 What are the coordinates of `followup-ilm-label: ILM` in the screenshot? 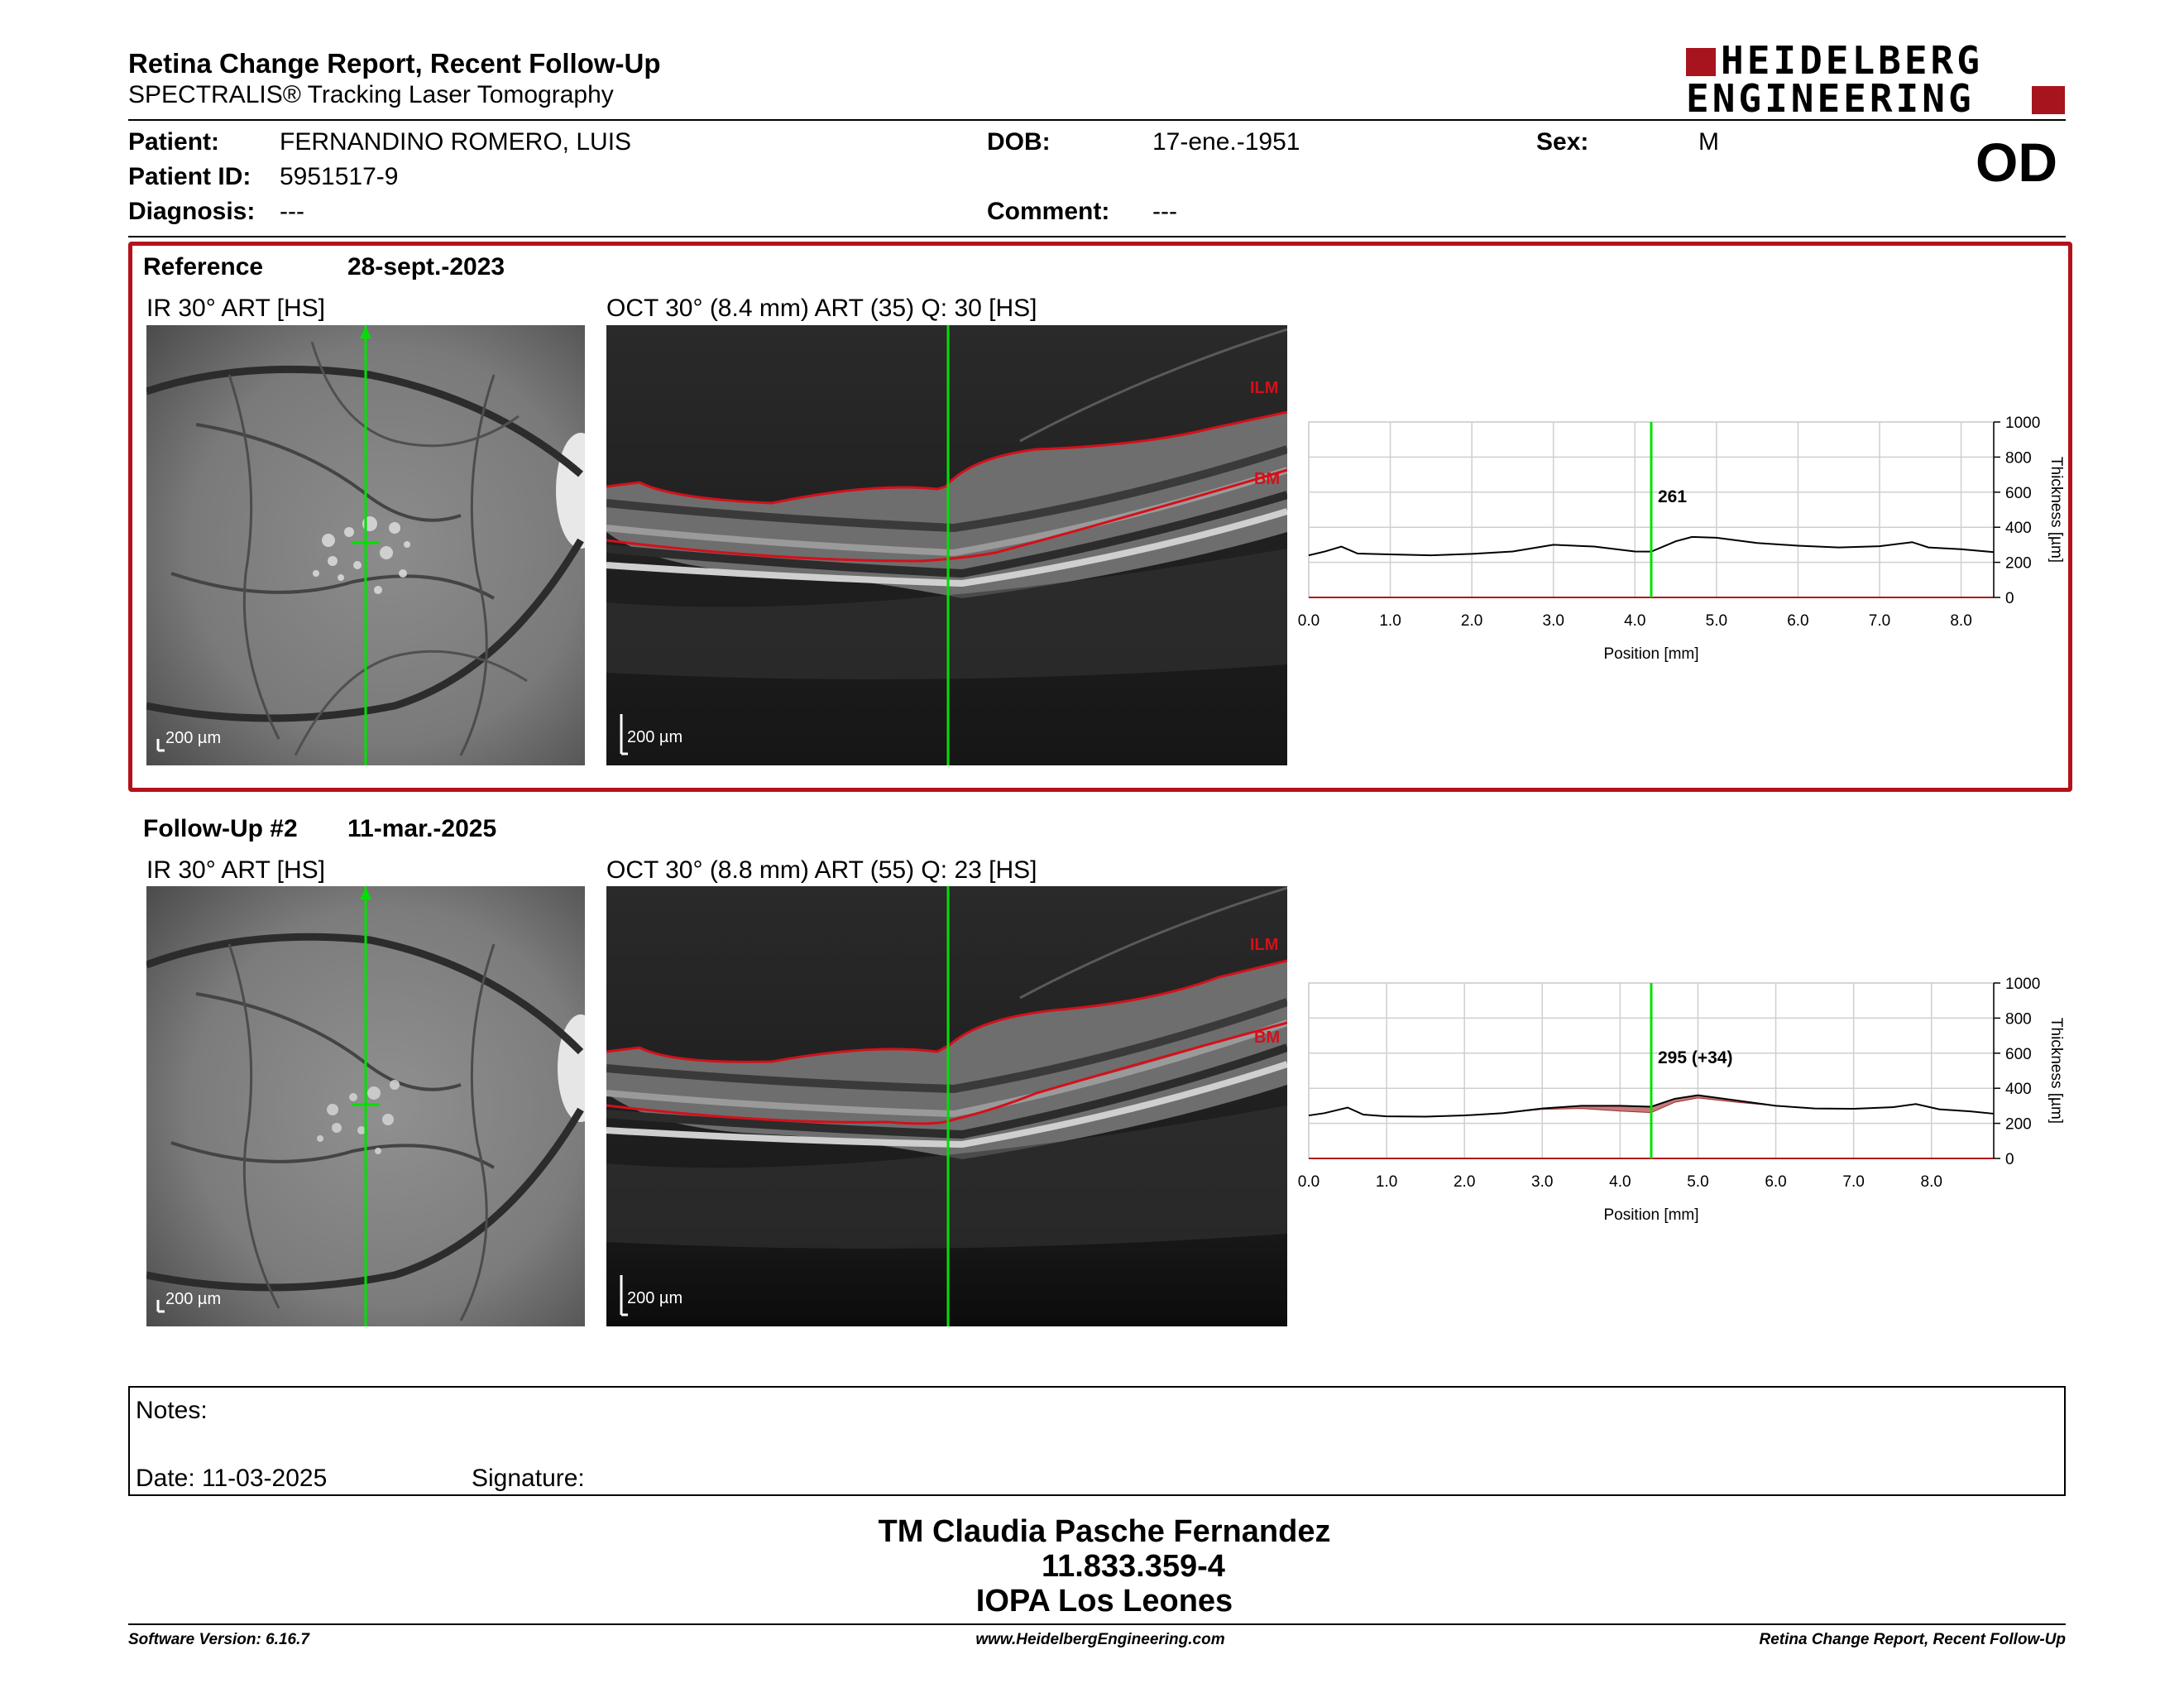 It's located at (1264, 945).